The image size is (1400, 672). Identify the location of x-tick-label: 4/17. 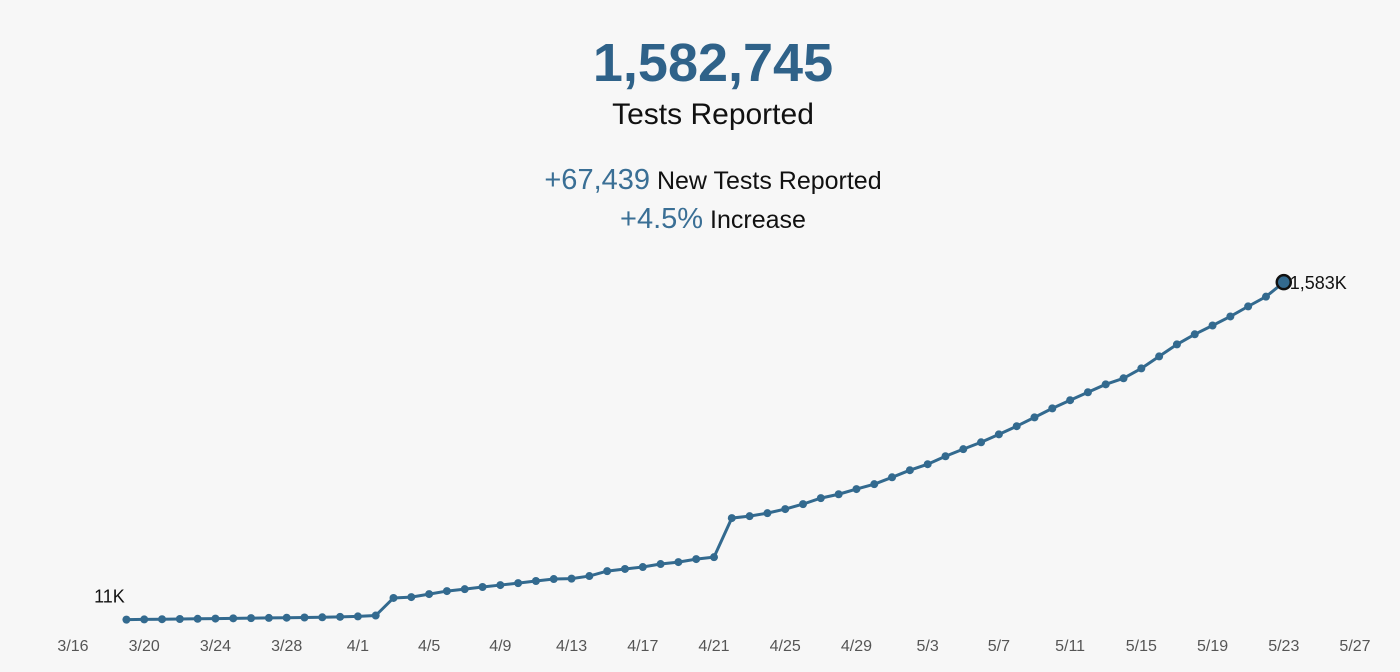
(642, 646).